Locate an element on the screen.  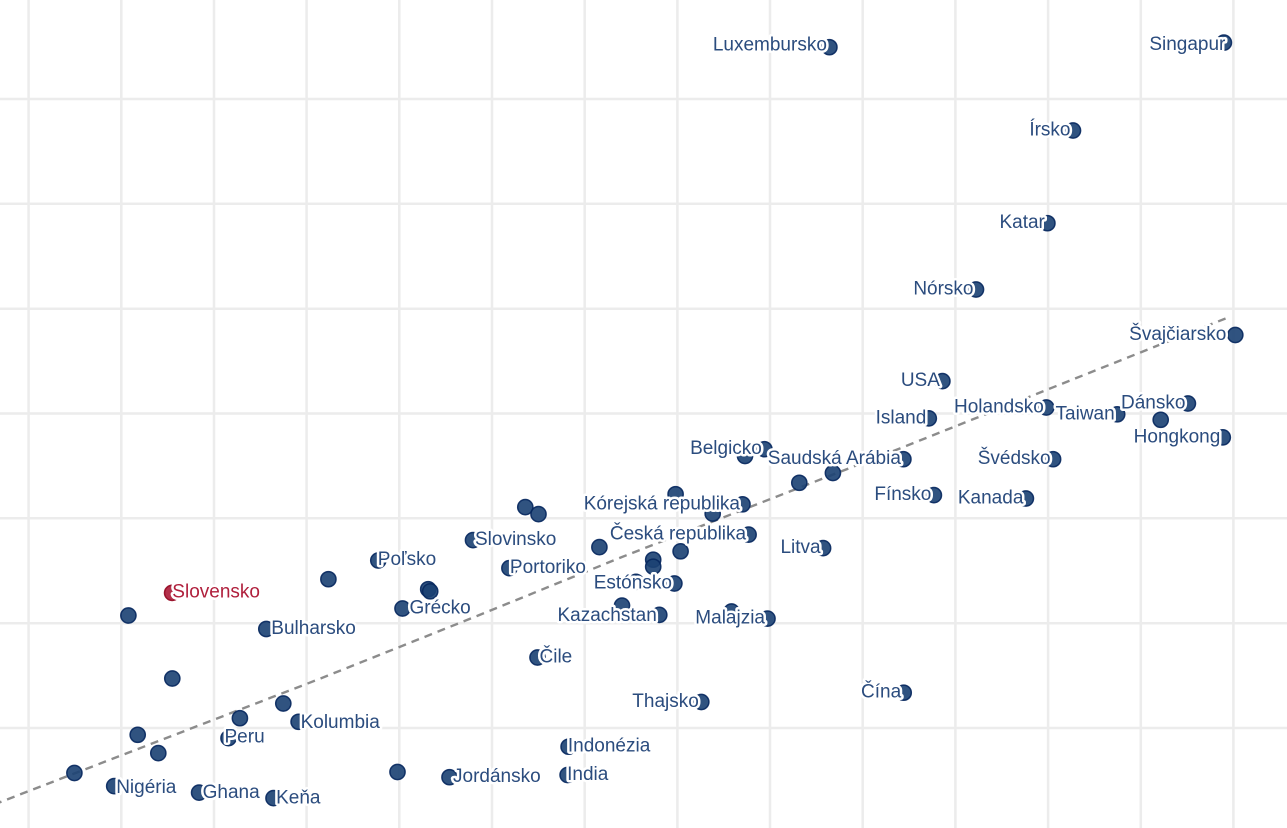
svg-text: Česká republika is located at coordinates (678, 534).